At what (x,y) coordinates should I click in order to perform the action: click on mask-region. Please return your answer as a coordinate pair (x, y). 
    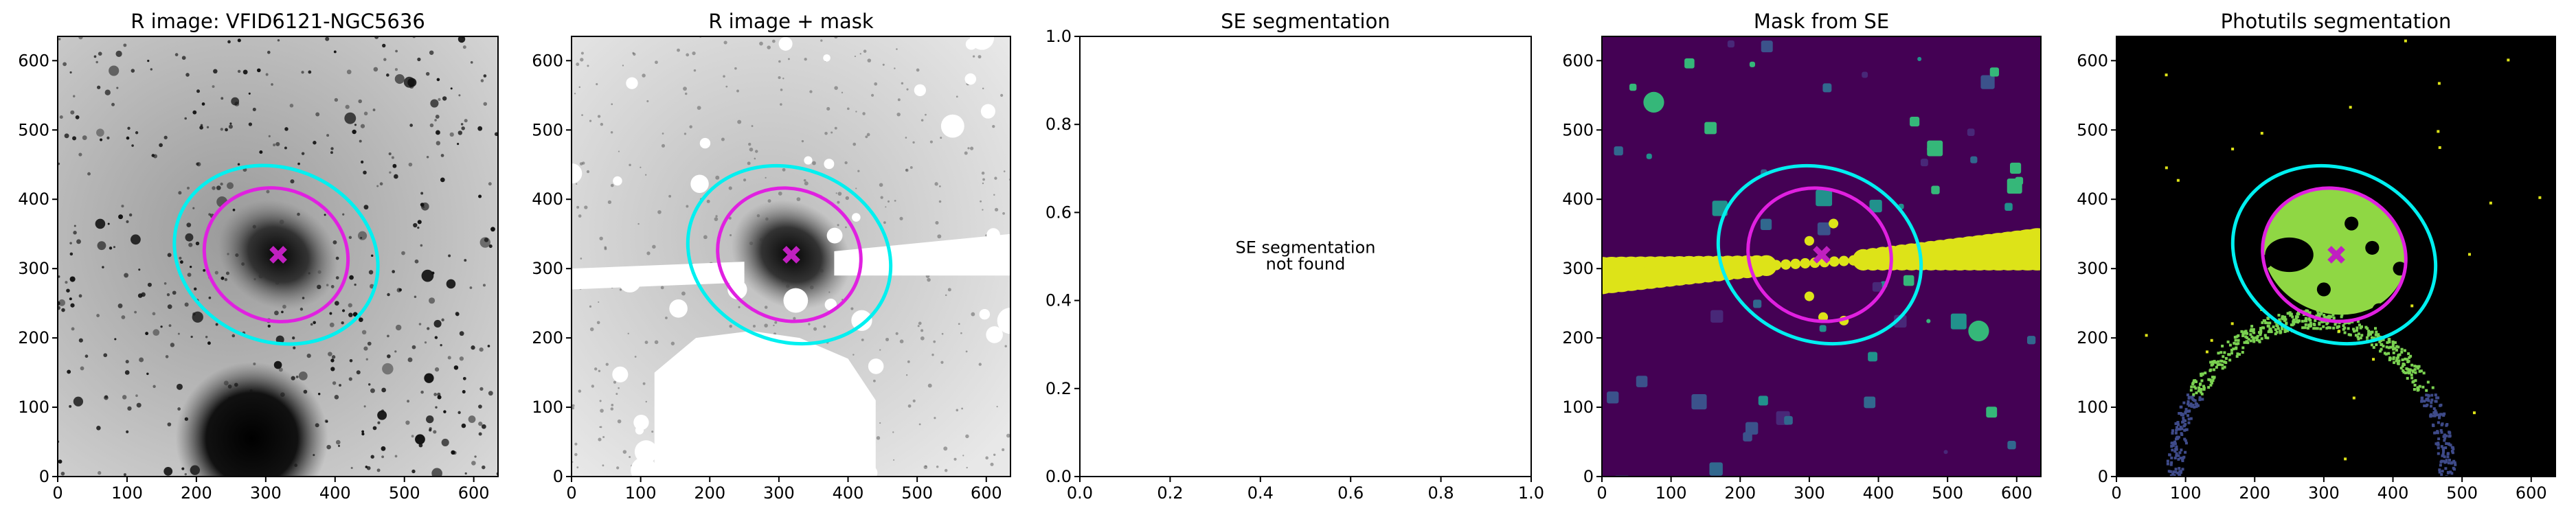
    Looking at the image, I should click on (765, 404).